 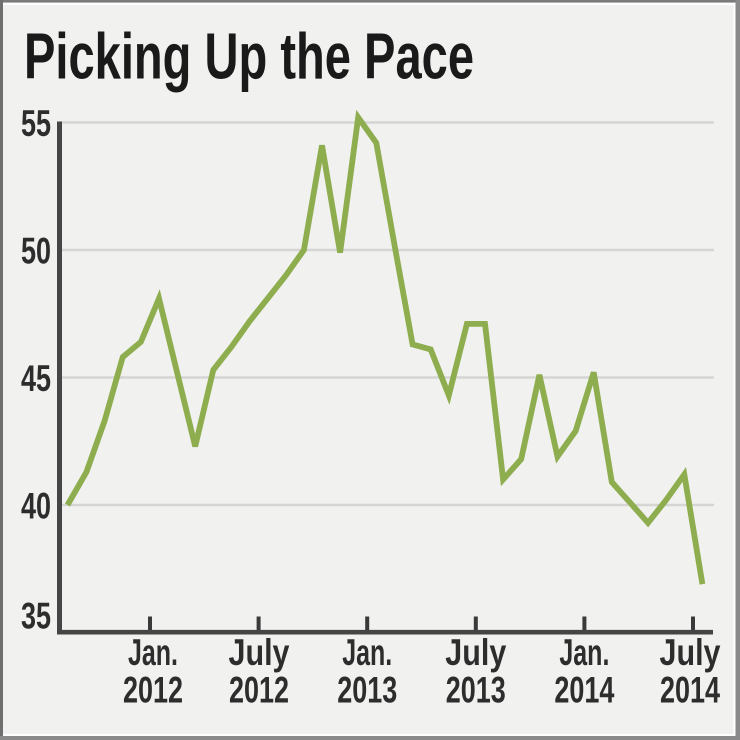 I want to click on svg-text: 35, so click(x=36, y=615).